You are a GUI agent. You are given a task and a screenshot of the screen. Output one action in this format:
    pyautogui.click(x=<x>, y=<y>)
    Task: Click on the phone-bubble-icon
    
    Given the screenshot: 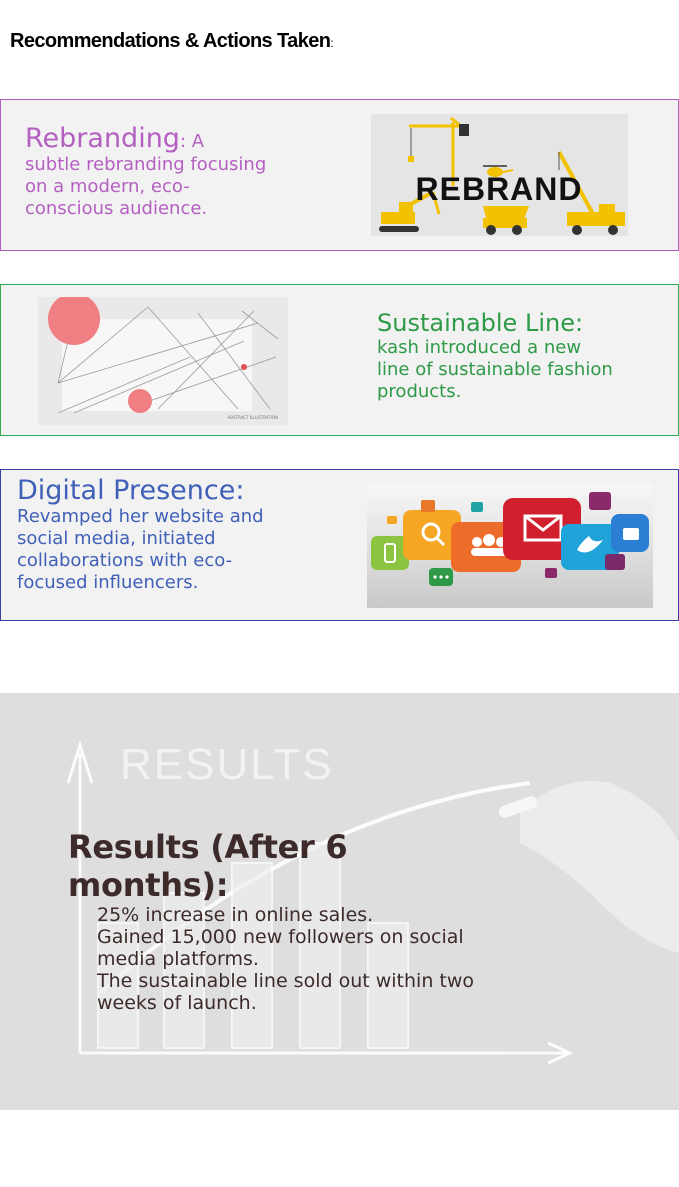 What is the action you would take?
    pyautogui.click(x=390, y=553)
    